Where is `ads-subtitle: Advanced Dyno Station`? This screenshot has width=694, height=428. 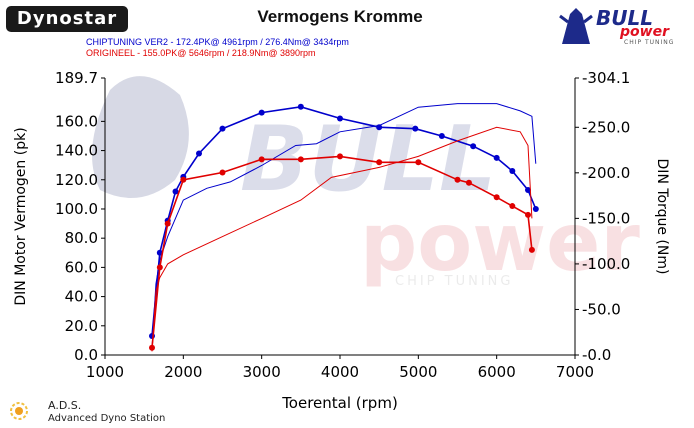 ads-subtitle: Advanced Dyno Station is located at coordinates (107, 418).